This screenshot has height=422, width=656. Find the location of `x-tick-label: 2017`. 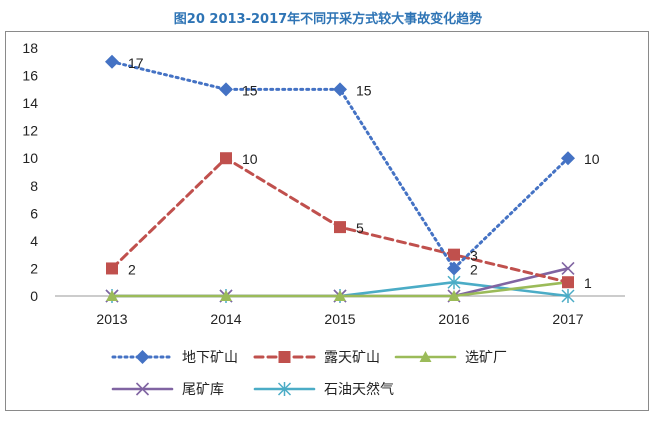

x-tick-label: 2017 is located at coordinates (567, 319).